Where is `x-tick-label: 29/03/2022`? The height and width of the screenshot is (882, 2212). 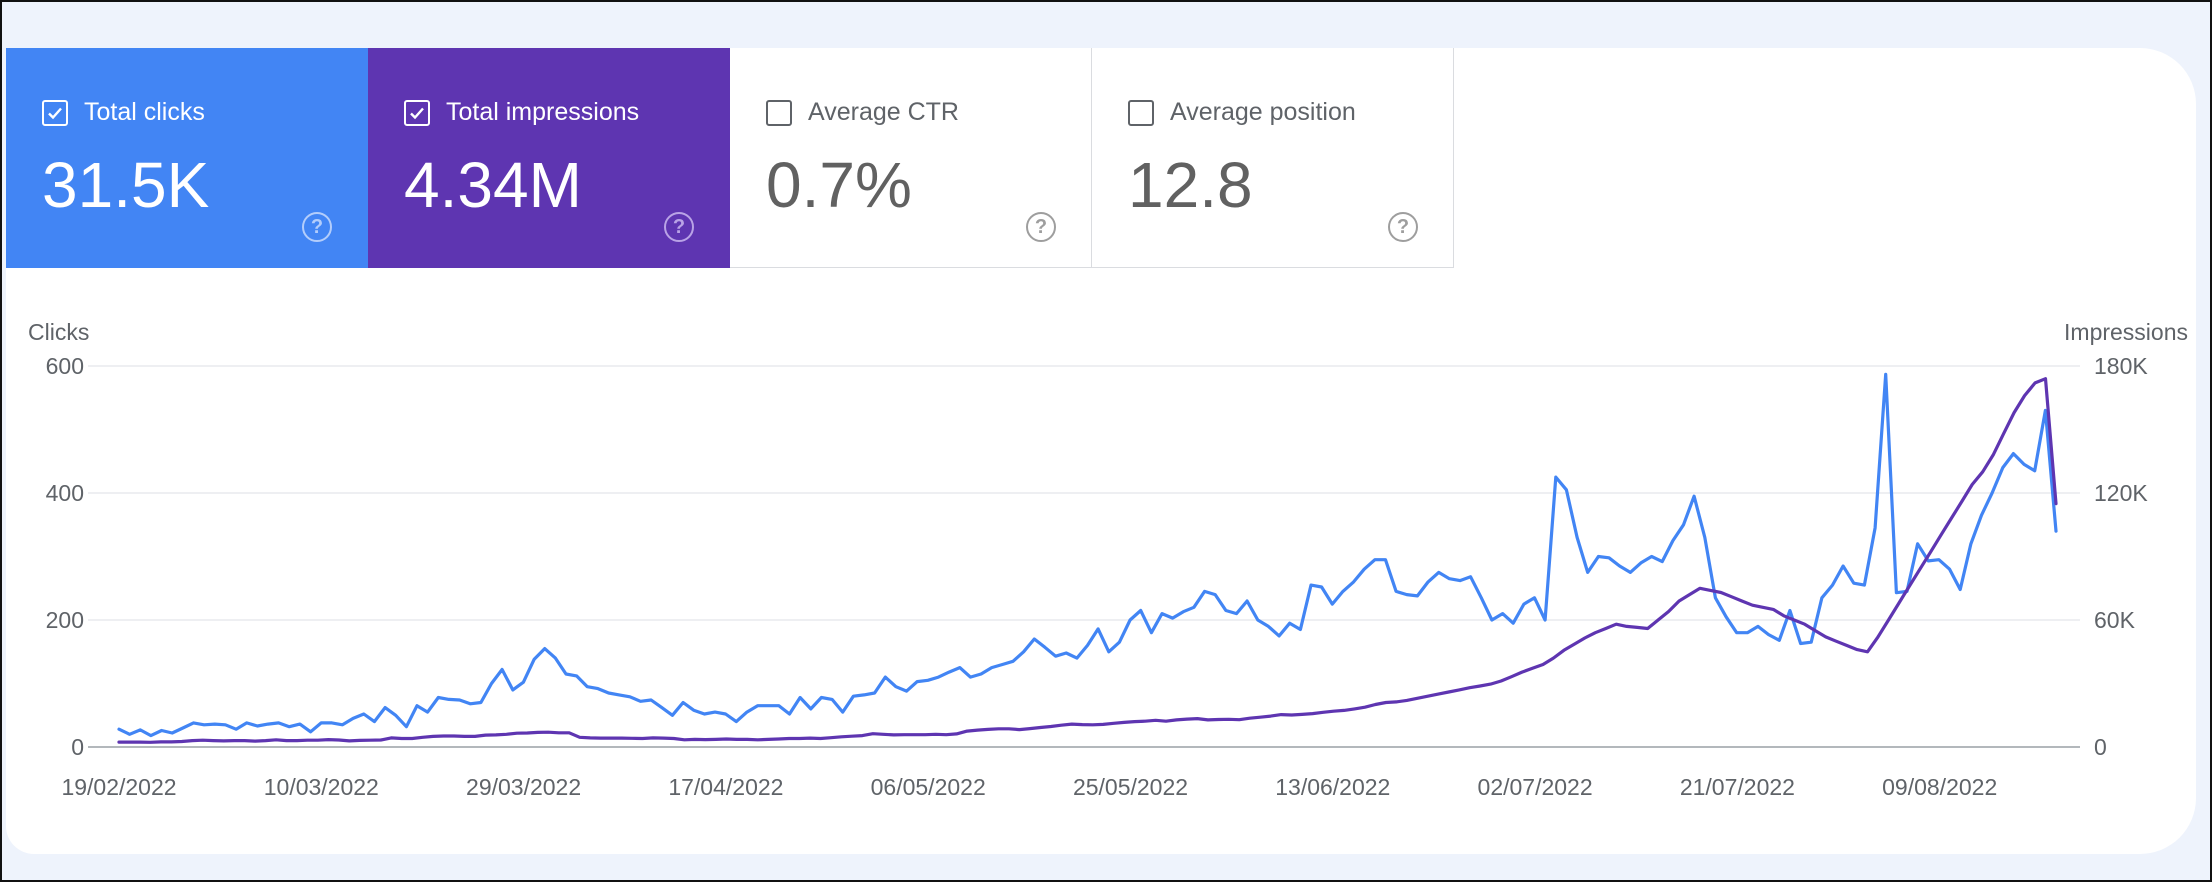 x-tick-label: 29/03/2022 is located at coordinates (523, 787).